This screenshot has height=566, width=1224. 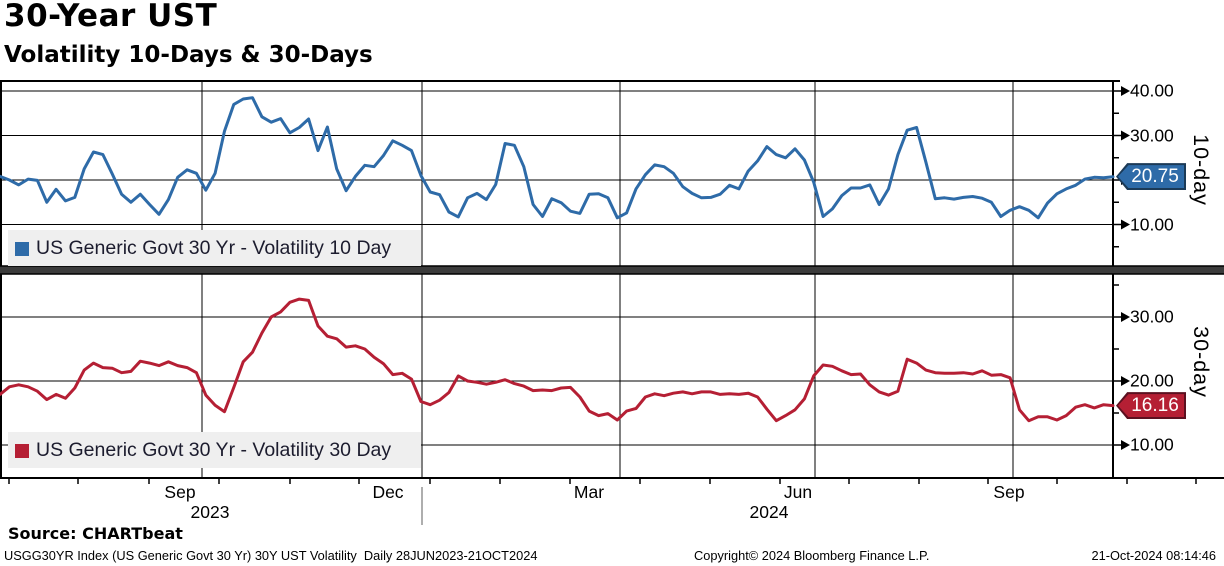 What do you see at coordinates (1152, 135) in the screenshot?
I see `ytick-10day-30: 30.00` at bounding box center [1152, 135].